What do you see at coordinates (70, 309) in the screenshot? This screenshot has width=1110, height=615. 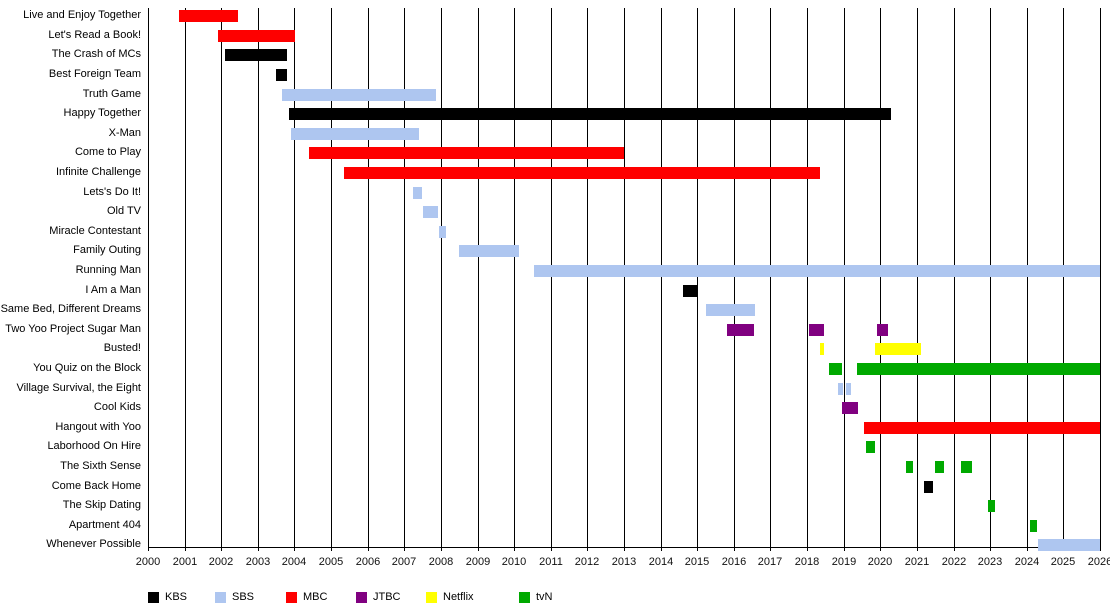 I see `row-label: Same Bed, Different Dreams` at bounding box center [70, 309].